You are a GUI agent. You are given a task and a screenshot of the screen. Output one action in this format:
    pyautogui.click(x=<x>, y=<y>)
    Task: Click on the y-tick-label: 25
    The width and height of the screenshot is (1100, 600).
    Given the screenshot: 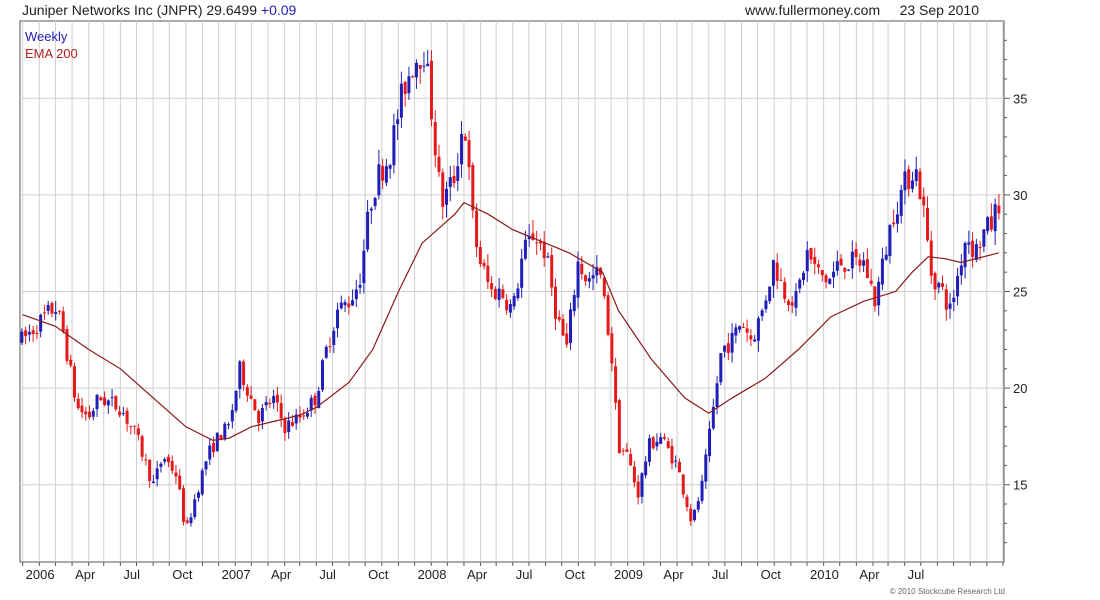 What is the action you would take?
    pyautogui.click(x=1020, y=292)
    